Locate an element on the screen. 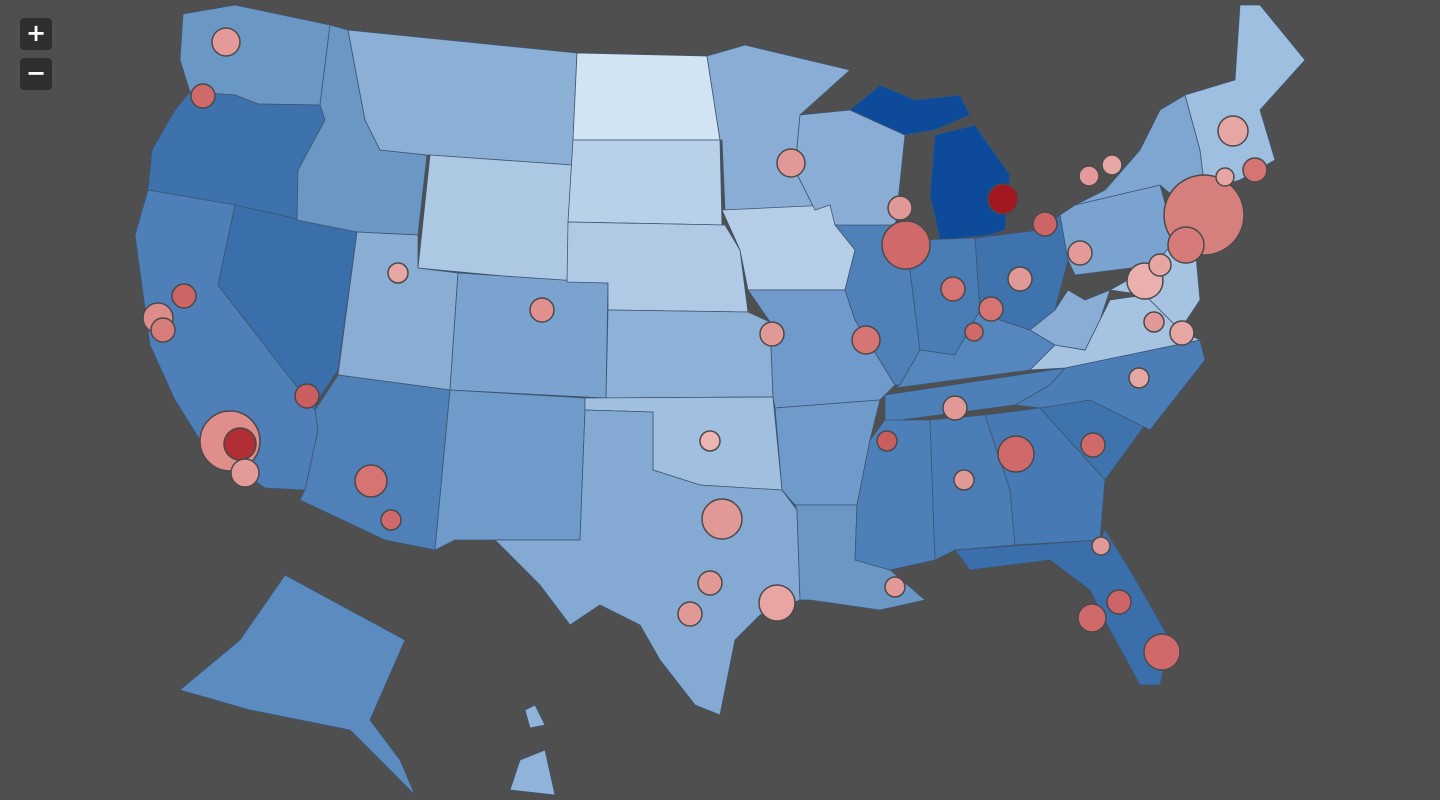  zoom-out-button: − is located at coordinates (36, 74).